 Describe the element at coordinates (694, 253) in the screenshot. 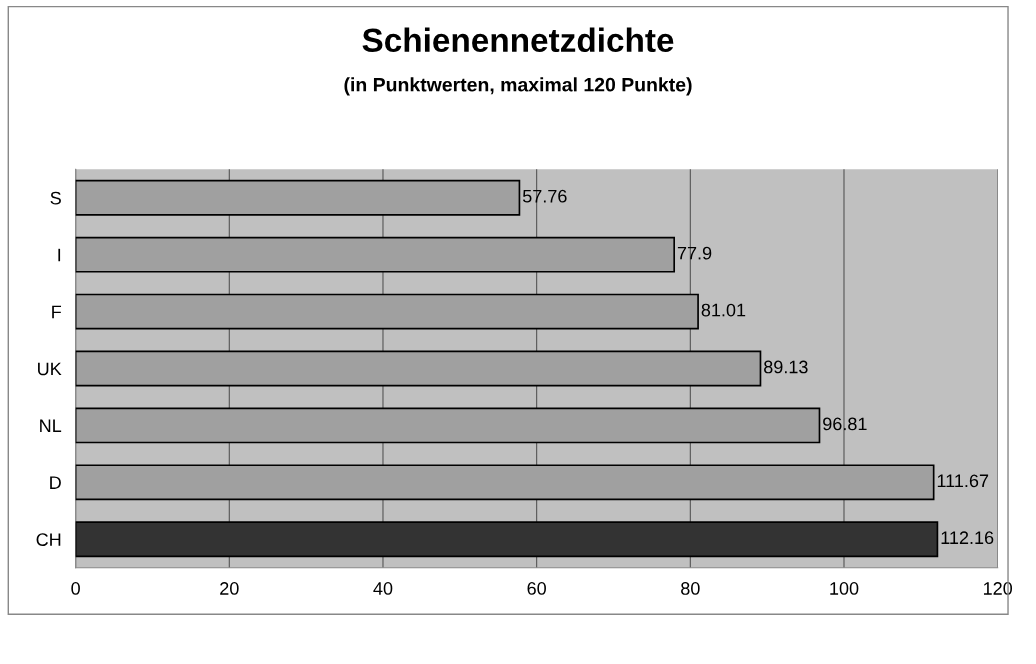

I see `data-label: 77.9` at that location.